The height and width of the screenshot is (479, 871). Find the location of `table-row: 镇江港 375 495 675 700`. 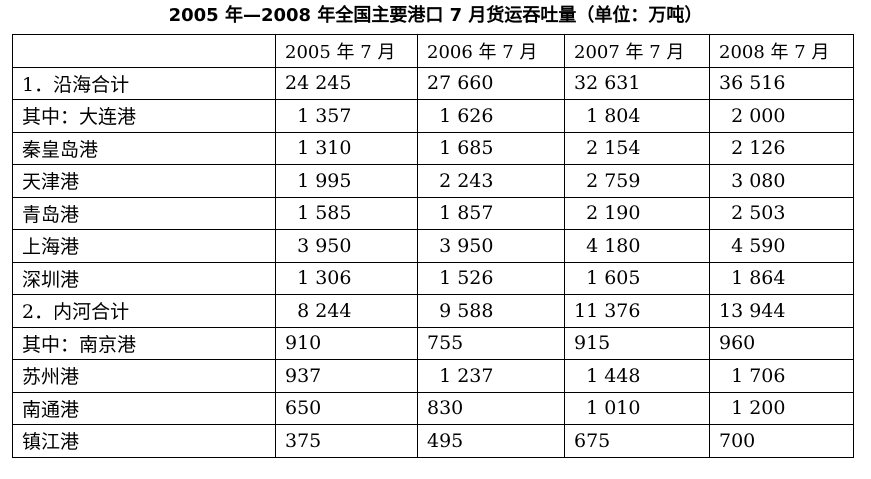

table-row: 镇江港 375 495 675 700 is located at coordinates (433, 441).